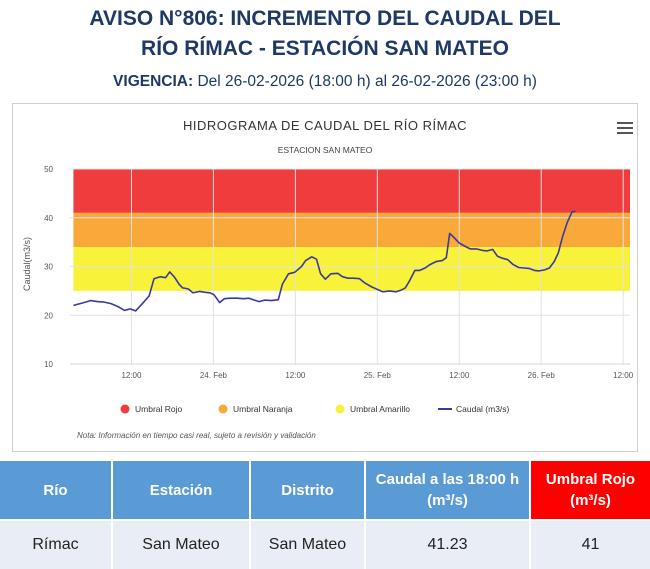 The image size is (650, 569). Describe the element at coordinates (56, 490) in the screenshot. I see `header-rio: Río` at that location.